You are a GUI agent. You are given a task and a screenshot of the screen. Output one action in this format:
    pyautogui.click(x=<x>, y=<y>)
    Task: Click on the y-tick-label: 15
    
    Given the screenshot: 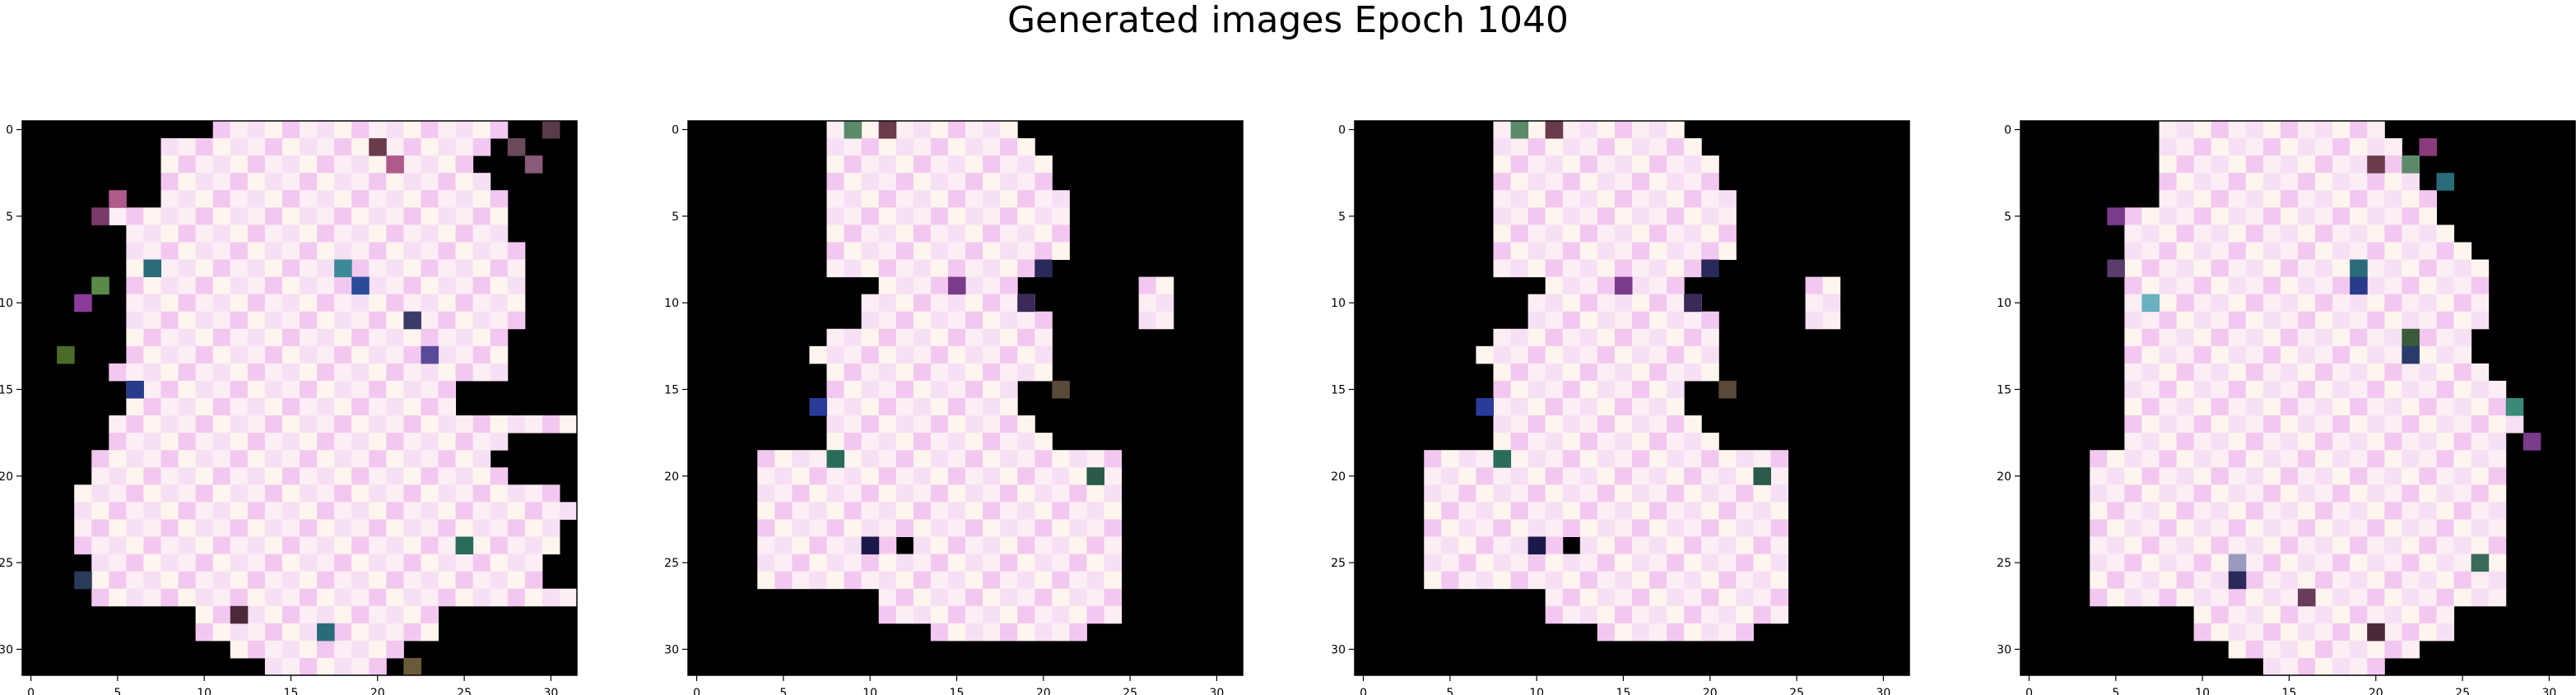 What is the action you would take?
    pyautogui.click(x=671, y=389)
    